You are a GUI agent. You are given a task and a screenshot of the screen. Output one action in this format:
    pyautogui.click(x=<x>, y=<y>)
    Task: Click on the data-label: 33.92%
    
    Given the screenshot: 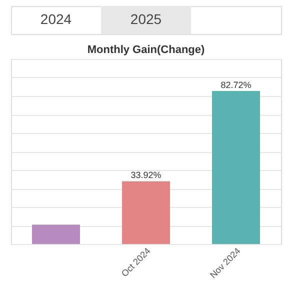 What is the action you would take?
    pyautogui.click(x=146, y=175)
    